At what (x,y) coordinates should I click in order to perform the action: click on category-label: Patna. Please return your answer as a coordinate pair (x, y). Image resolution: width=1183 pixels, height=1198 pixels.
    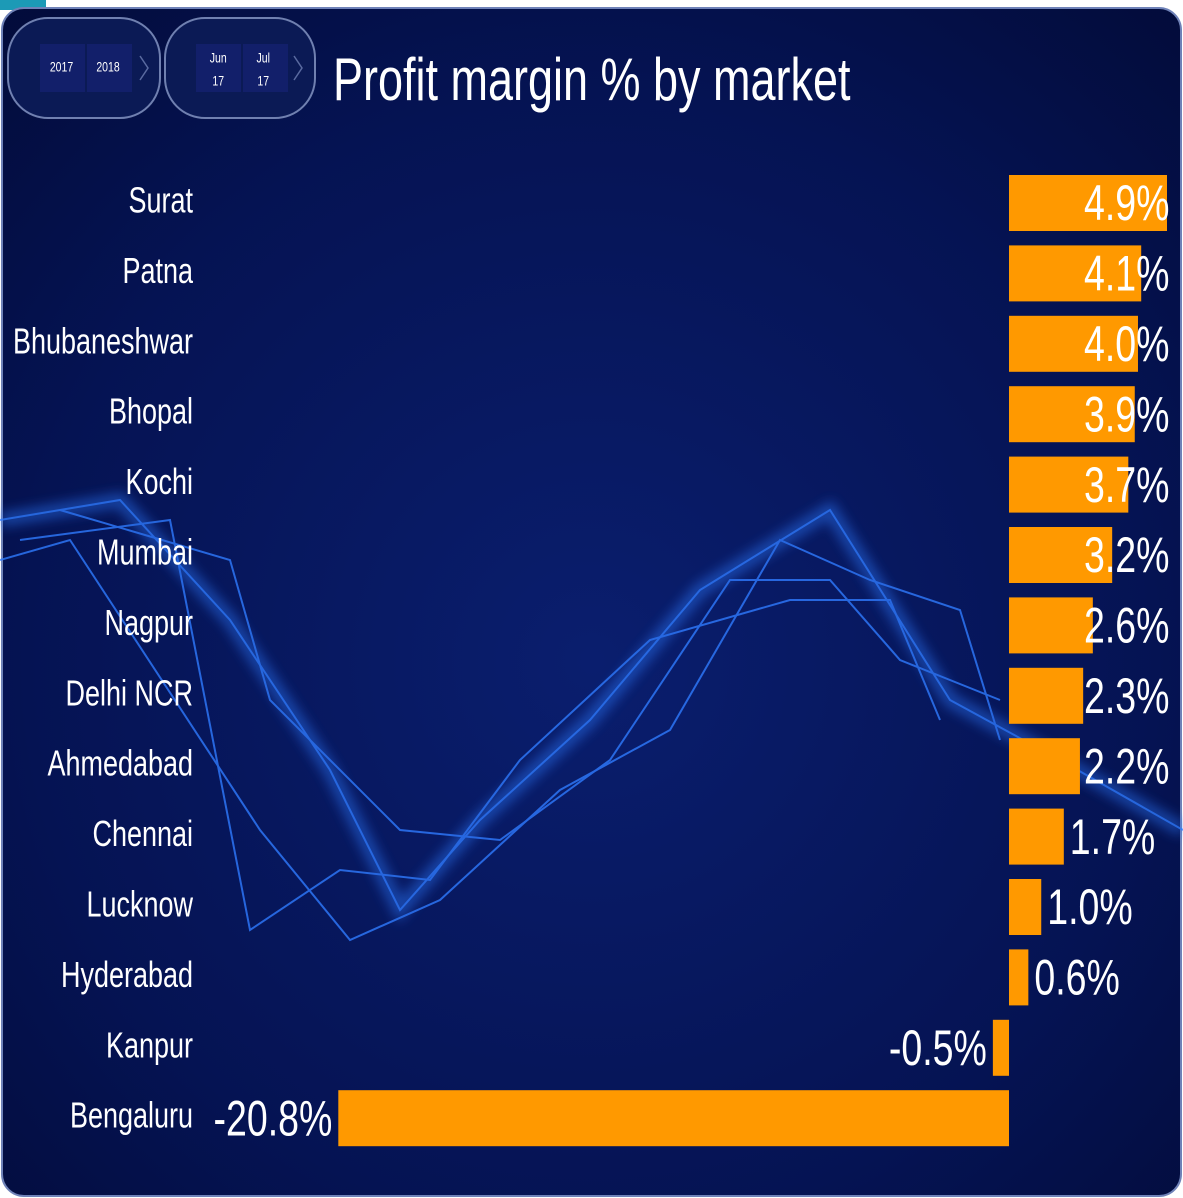
    Looking at the image, I should click on (157, 270).